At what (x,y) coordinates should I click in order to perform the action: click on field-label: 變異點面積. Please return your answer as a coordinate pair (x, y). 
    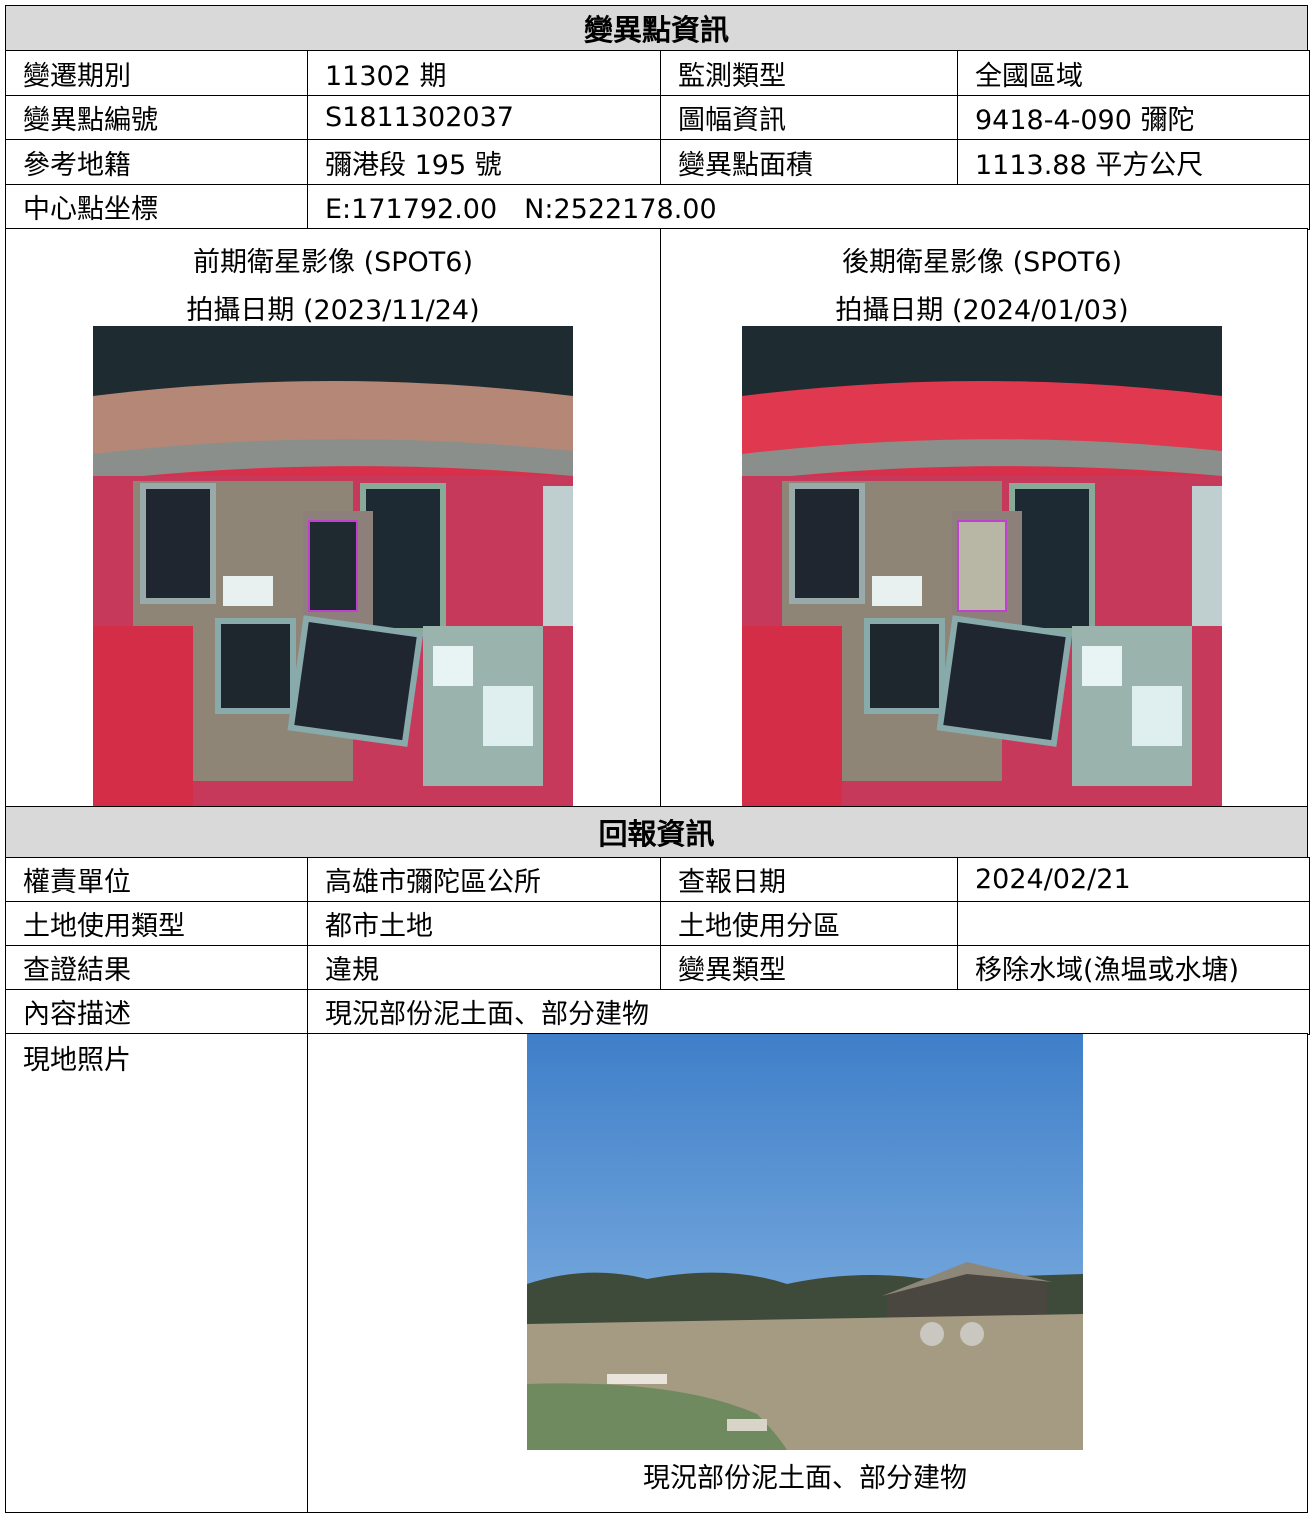
    Looking at the image, I should click on (809, 162).